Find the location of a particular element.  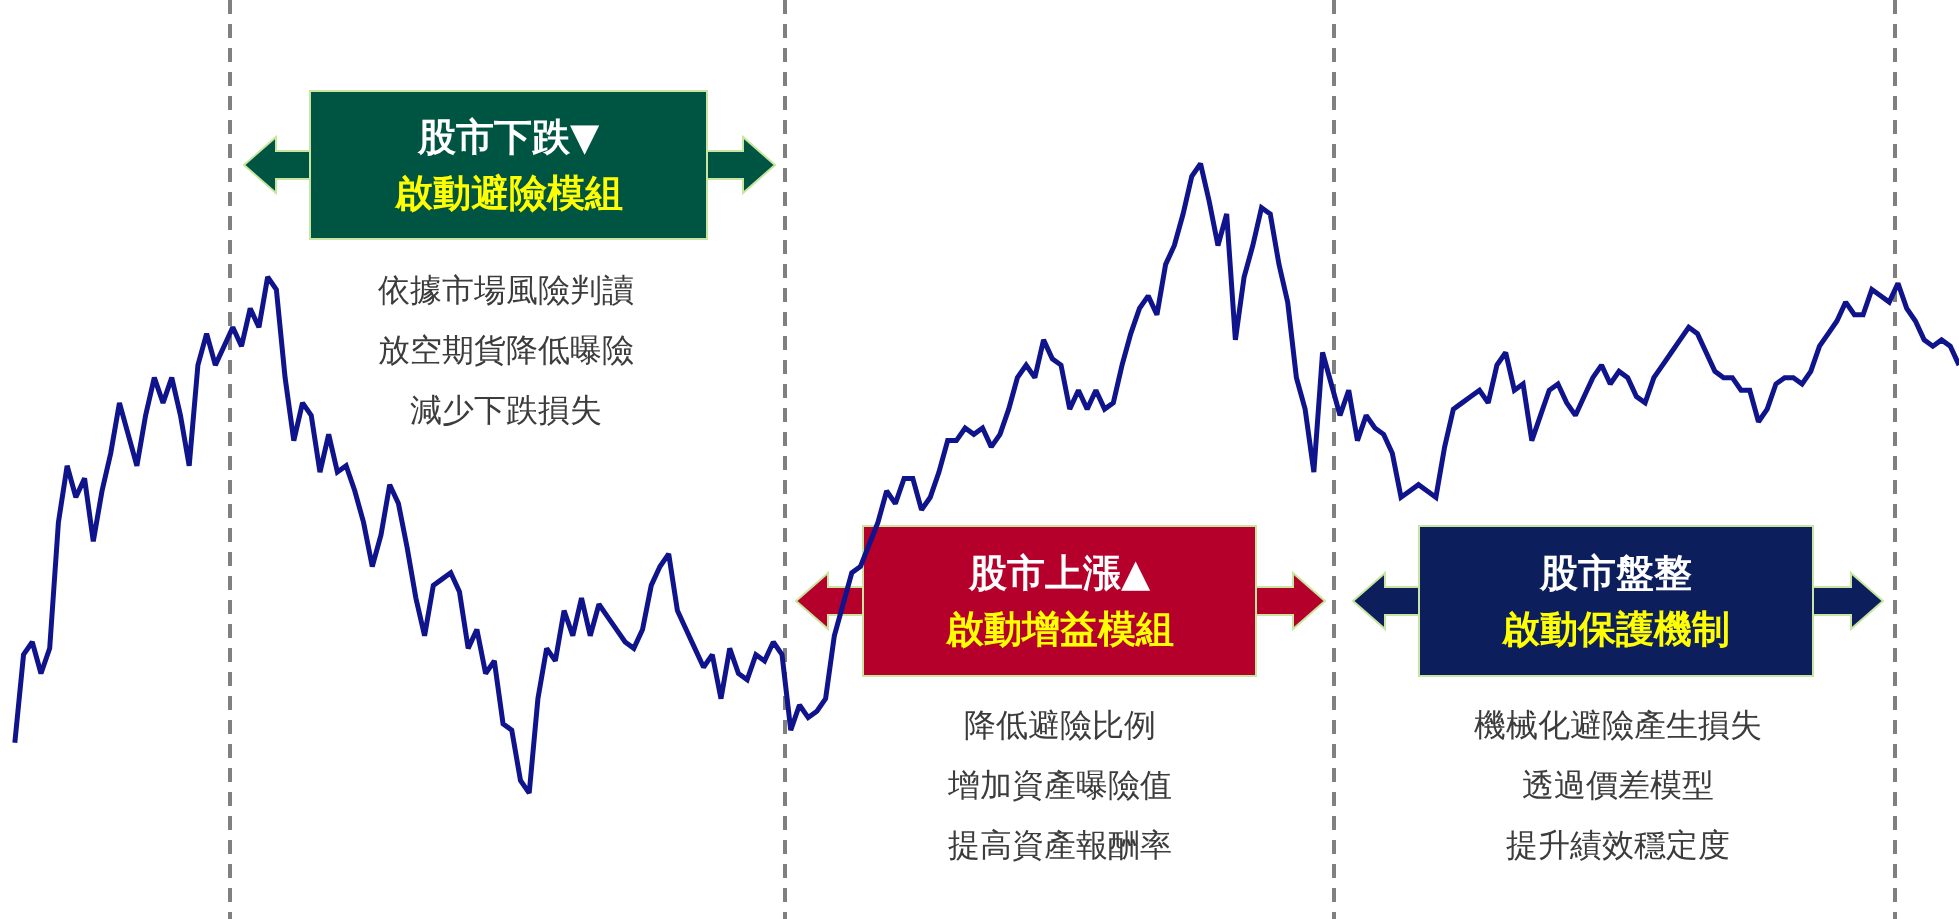

annotation: 依據市場風險判讀 is located at coordinates (506, 290).